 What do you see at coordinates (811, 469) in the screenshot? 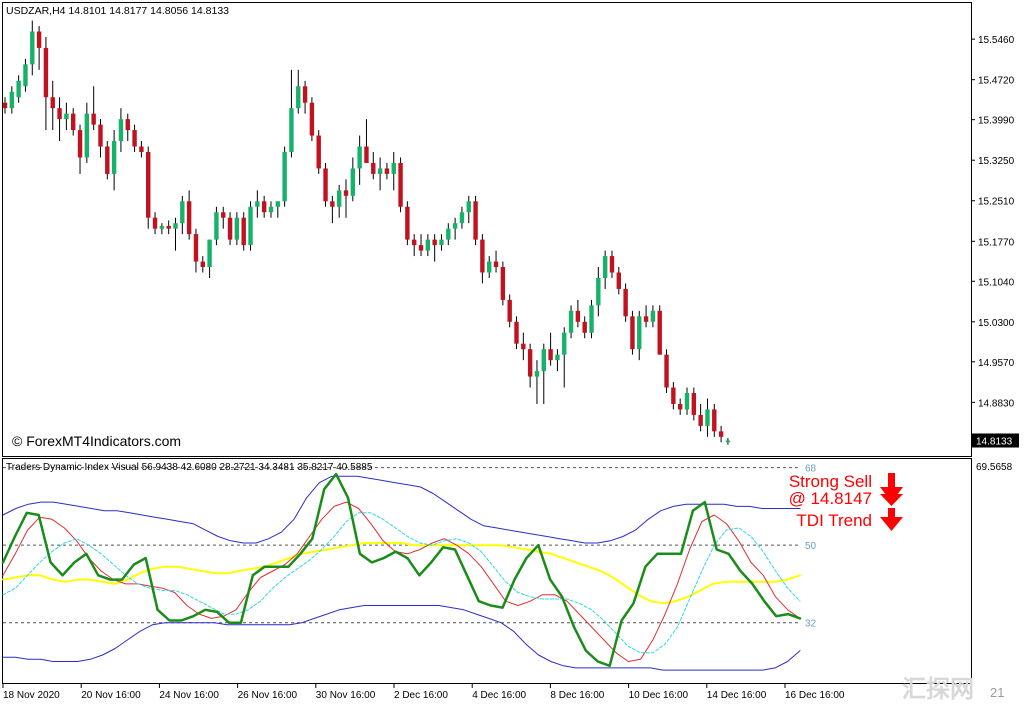
I see `level-label: 68` at bounding box center [811, 469].